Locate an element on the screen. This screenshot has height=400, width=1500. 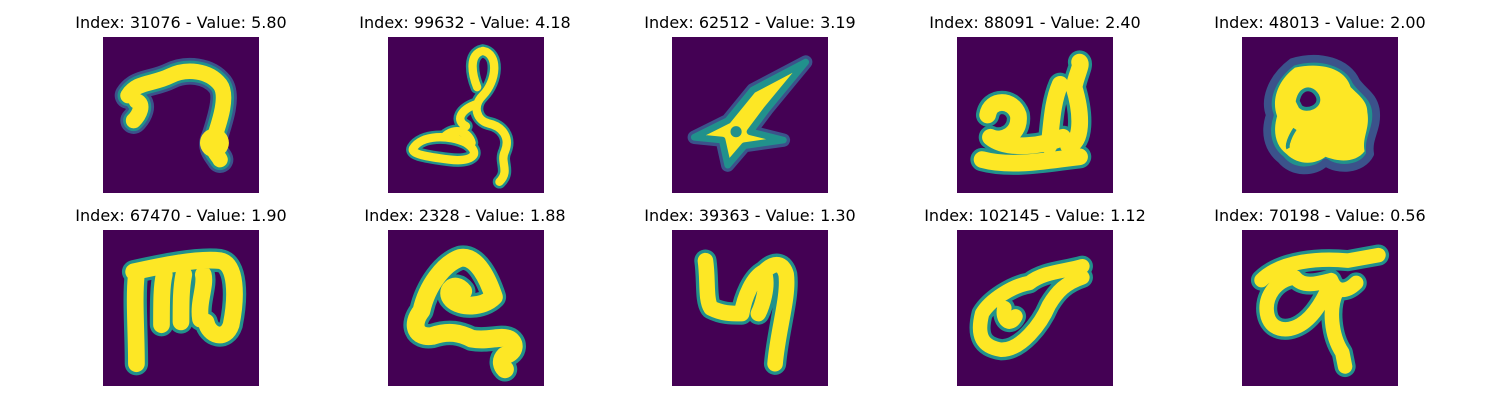
panel-title: Index: 102145 - Value: 1.12 is located at coordinates (1035, 215).